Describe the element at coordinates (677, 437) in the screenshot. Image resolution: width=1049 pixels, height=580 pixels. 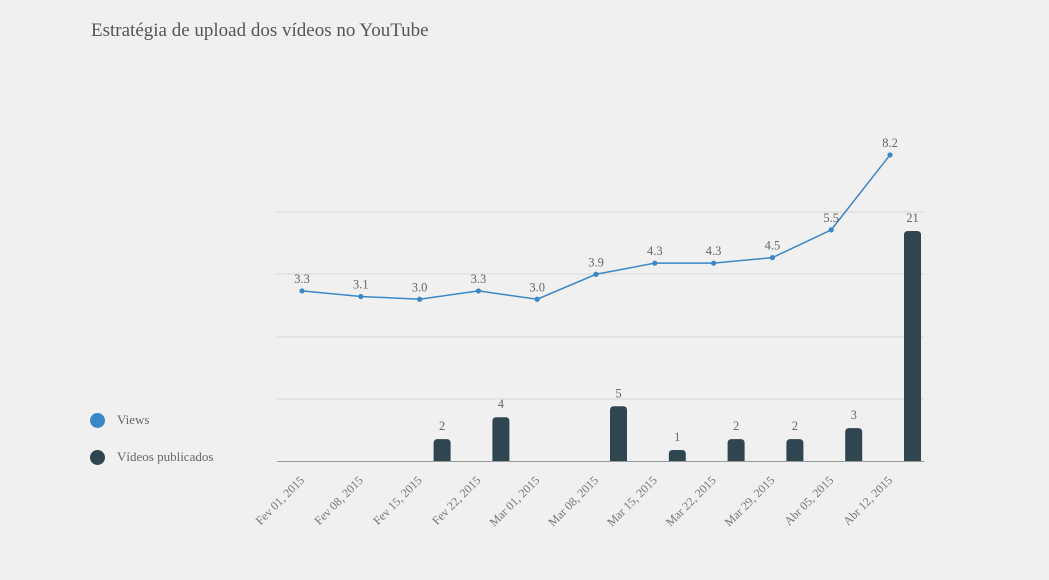
I see `bar-data-label: 1` at that location.